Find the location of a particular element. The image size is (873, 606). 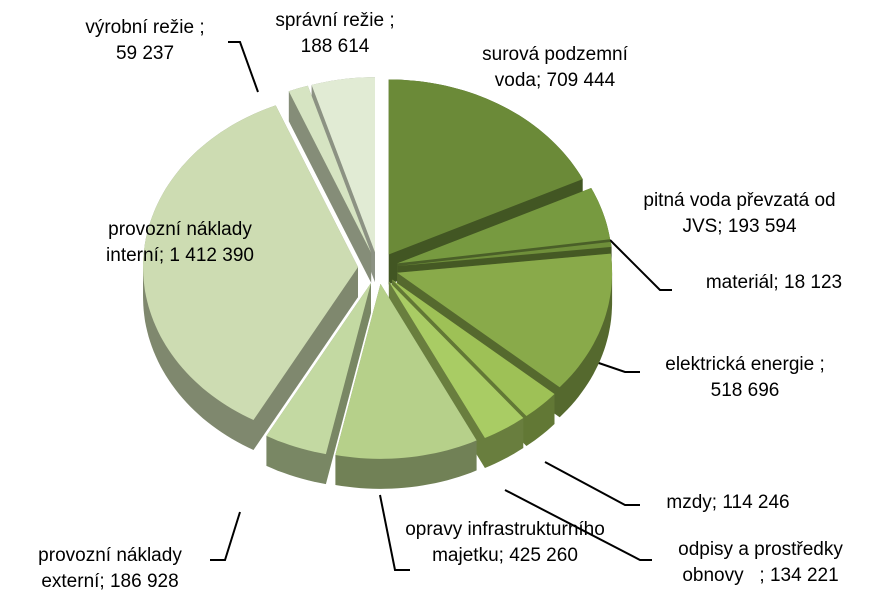

data-label: provozní náklady externí; 186 928 is located at coordinates (110, 569).